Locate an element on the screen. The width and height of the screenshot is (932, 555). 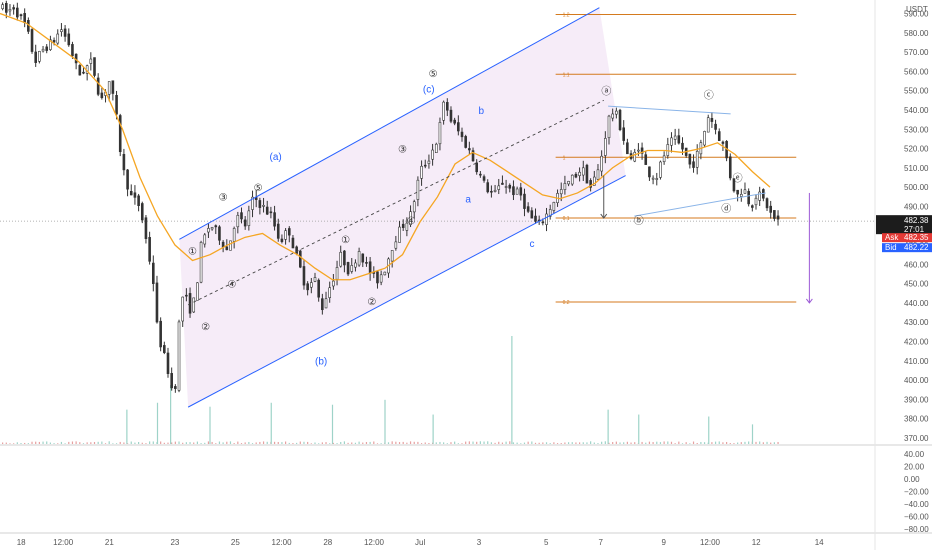
bid-label: Bid is located at coordinates (891, 247).